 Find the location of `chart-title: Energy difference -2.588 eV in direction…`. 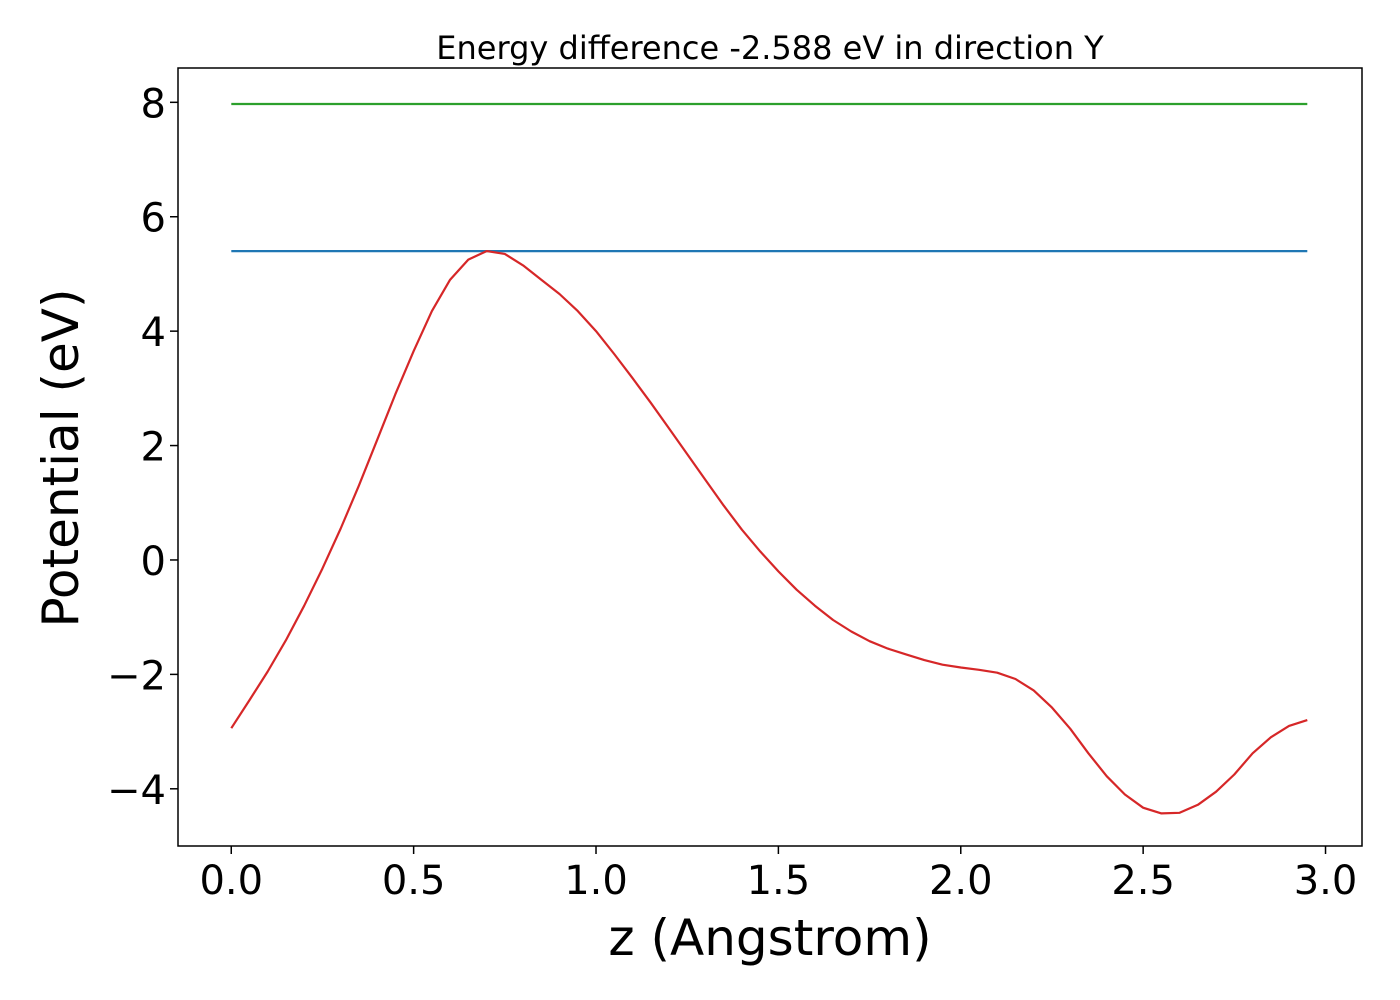

chart-title: Energy difference -2.588 eV in direction… is located at coordinates (770, 48).